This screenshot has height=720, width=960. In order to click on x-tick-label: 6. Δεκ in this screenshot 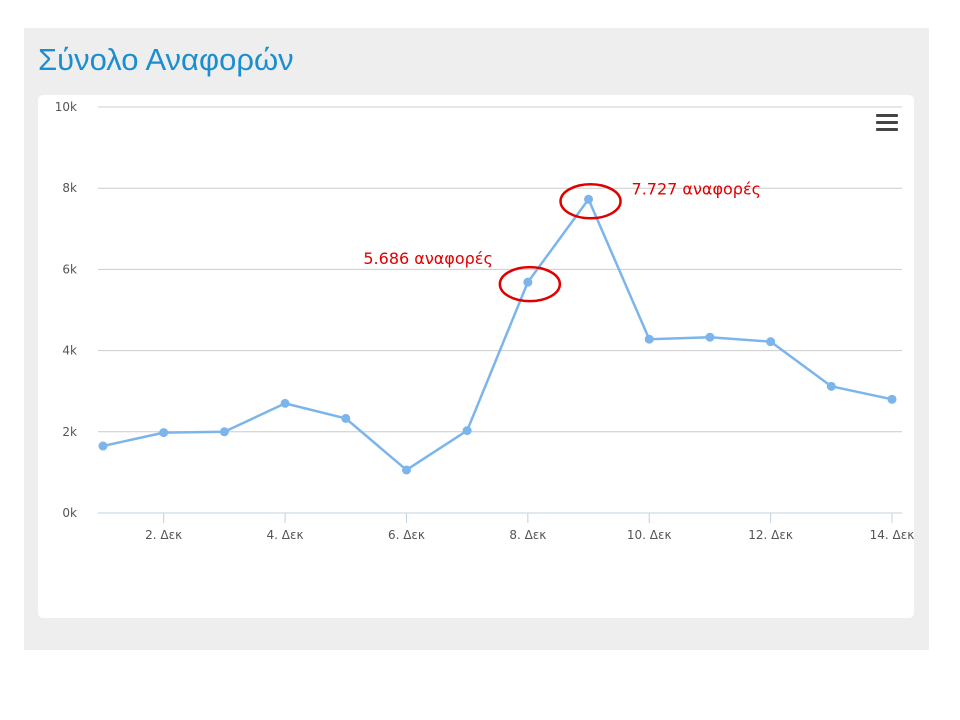, I will do `click(406, 535)`.